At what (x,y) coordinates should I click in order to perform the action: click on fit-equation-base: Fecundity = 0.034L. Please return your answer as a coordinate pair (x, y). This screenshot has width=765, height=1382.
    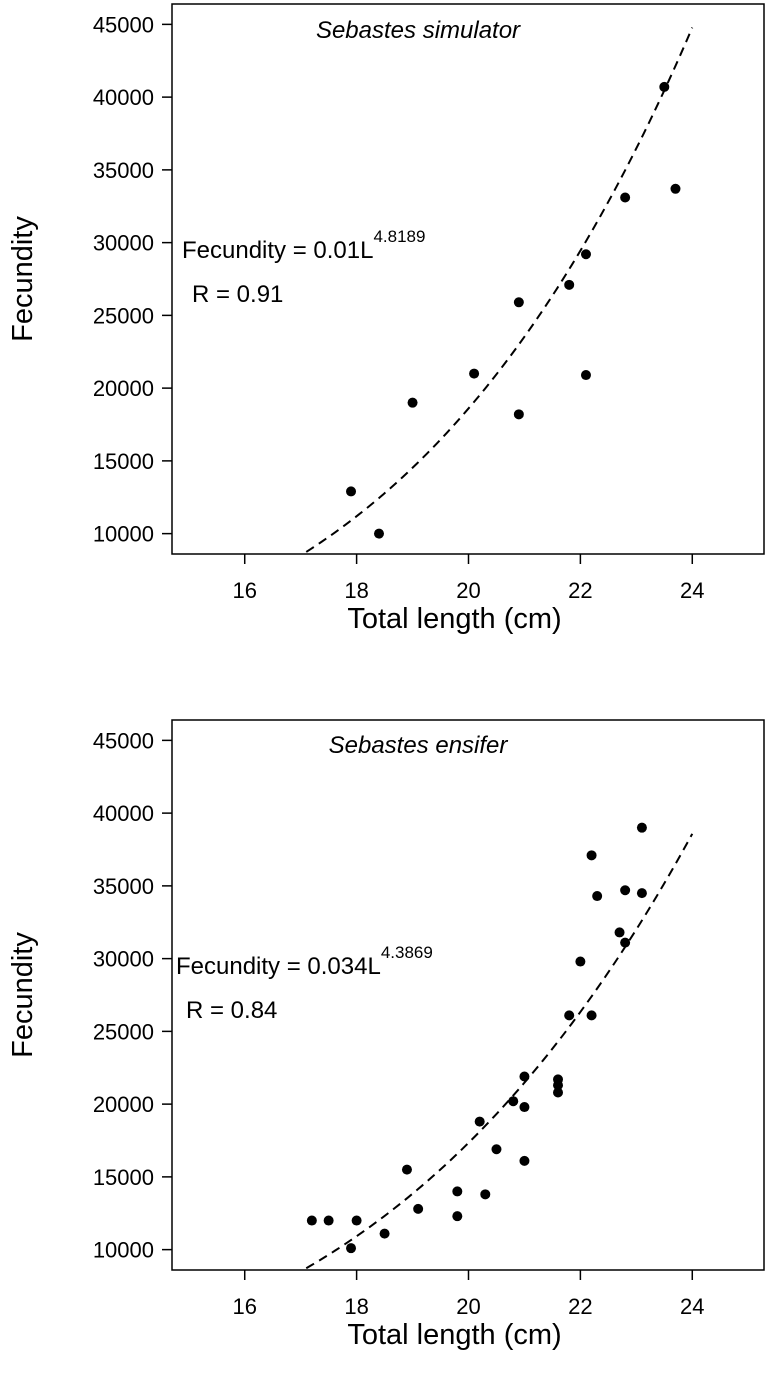
    Looking at the image, I should click on (278, 966).